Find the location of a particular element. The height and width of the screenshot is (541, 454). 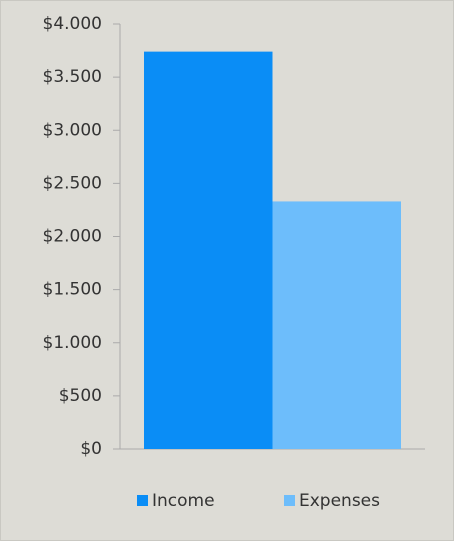

legend-label: Expenses is located at coordinates (339, 501).